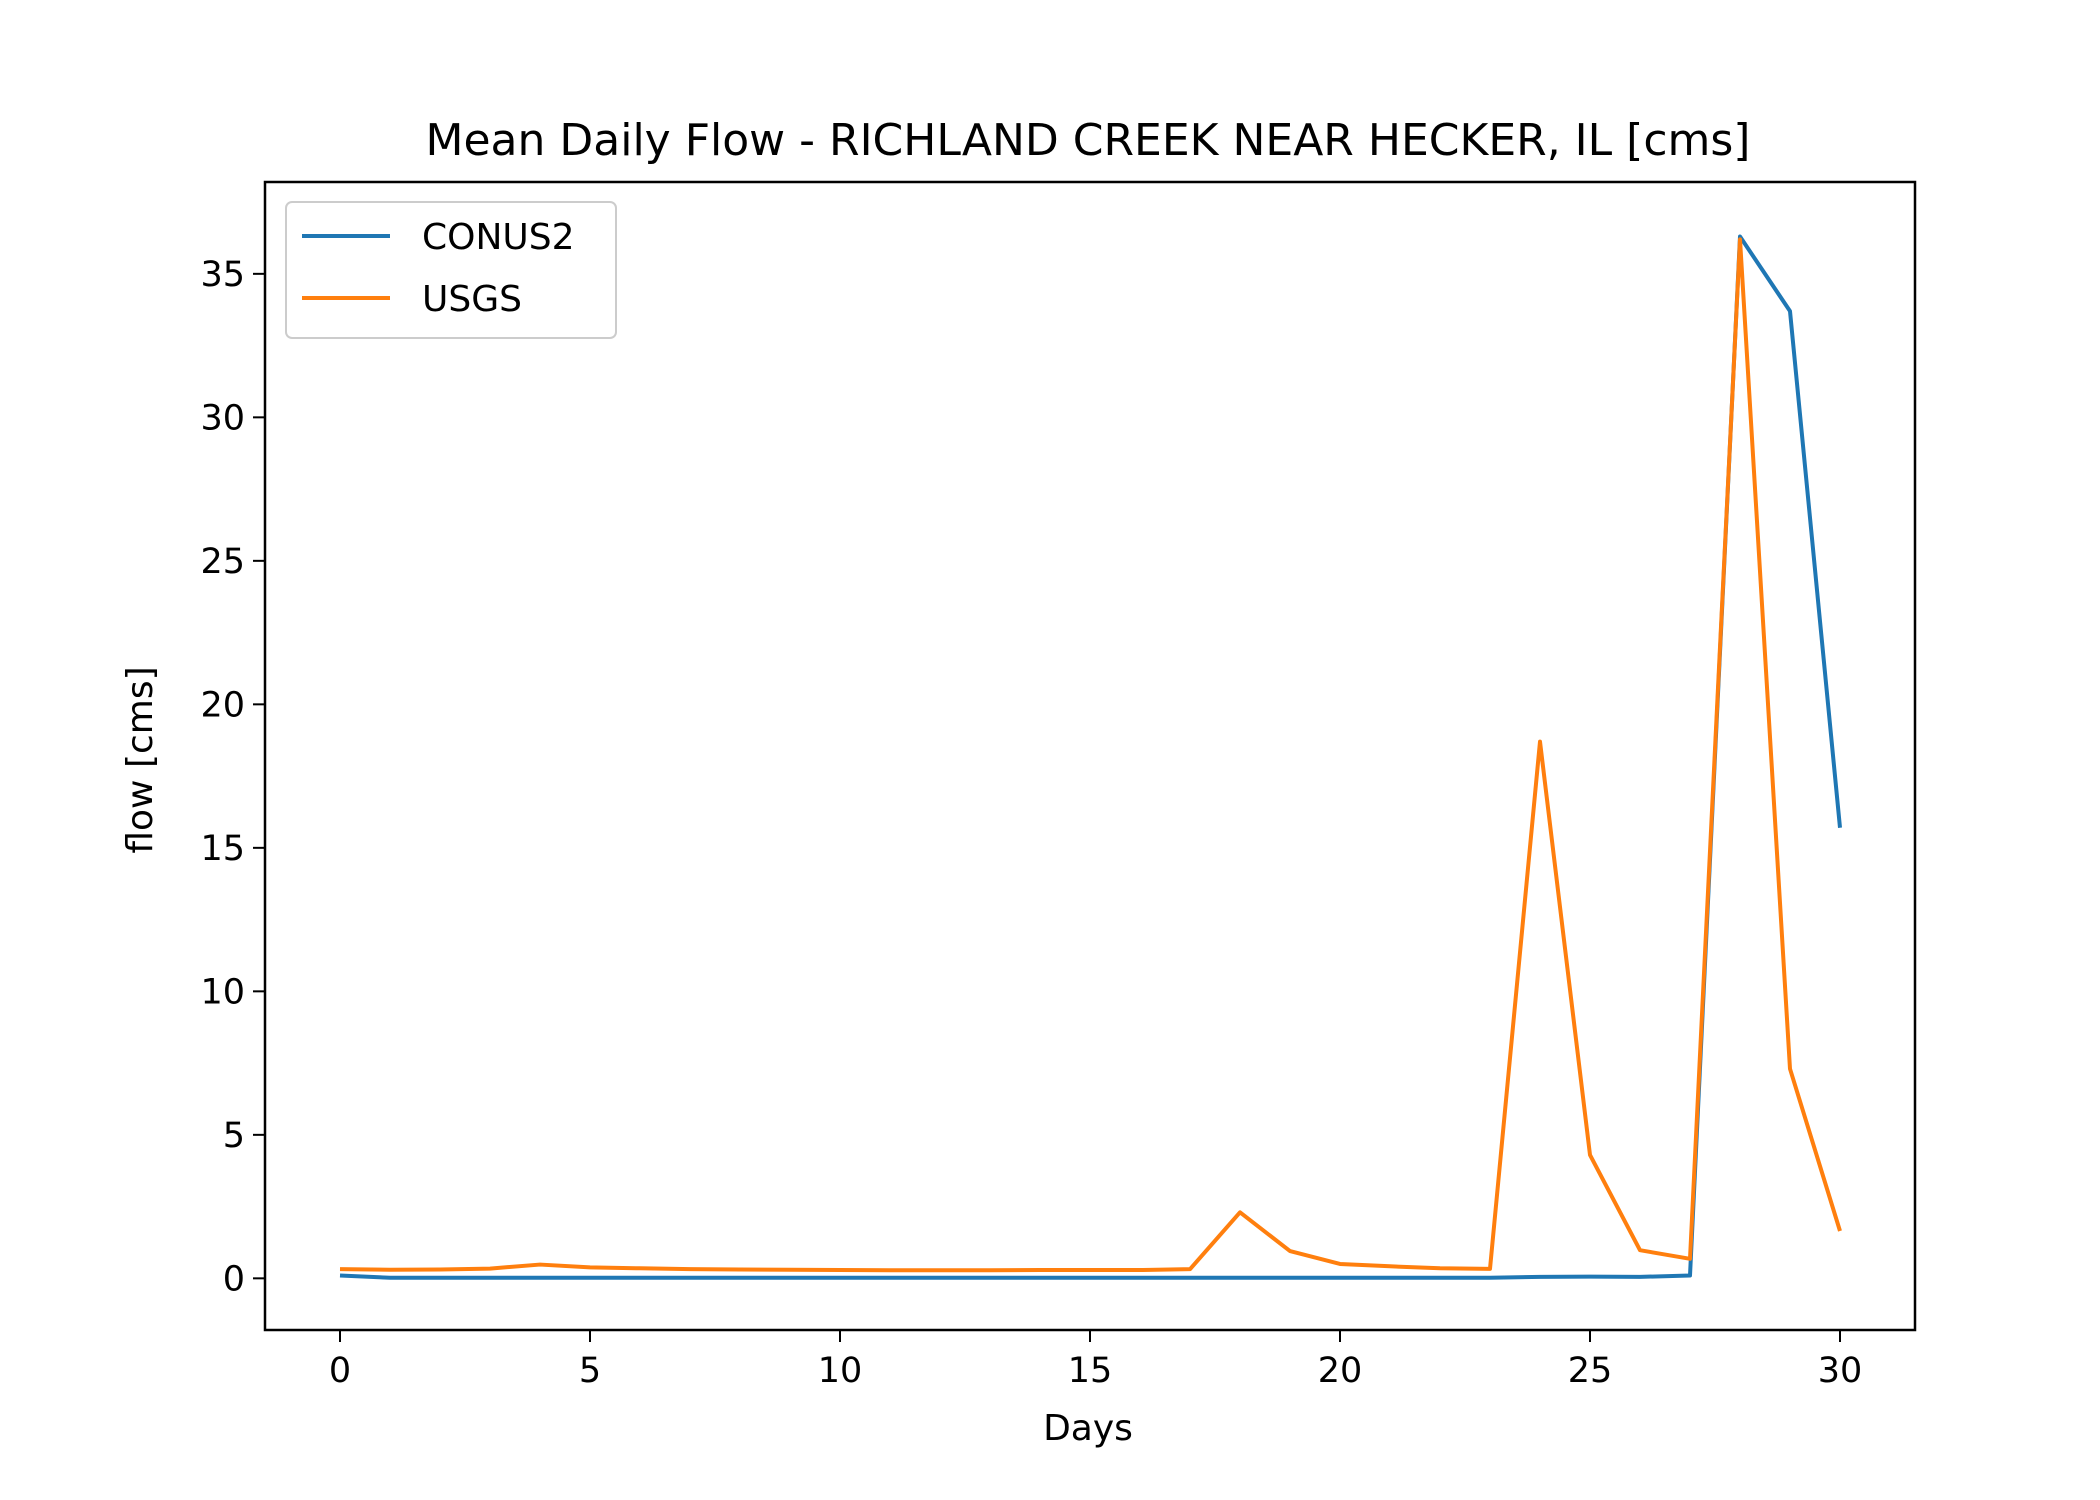 The image size is (2100, 1500). I want to click on x-tick-label: 5, so click(590, 1371).